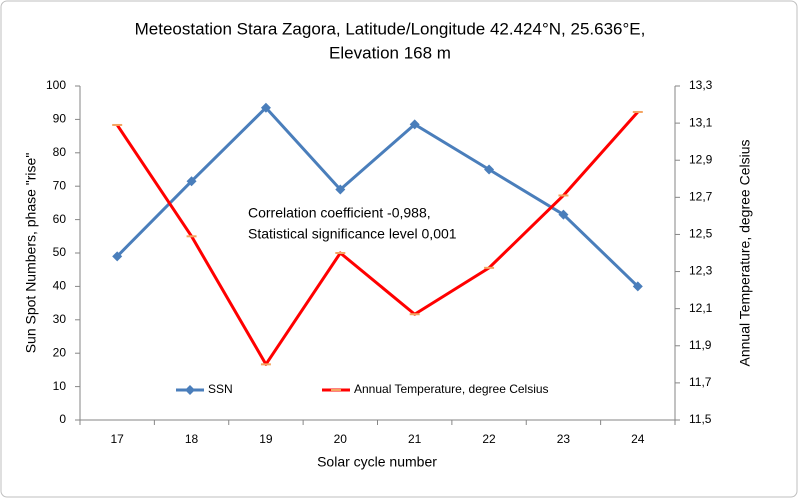  What do you see at coordinates (339, 213) in the screenshot?
I see `annotation: Correlation coefficient -0,988,` at bounding box center [339, 213].